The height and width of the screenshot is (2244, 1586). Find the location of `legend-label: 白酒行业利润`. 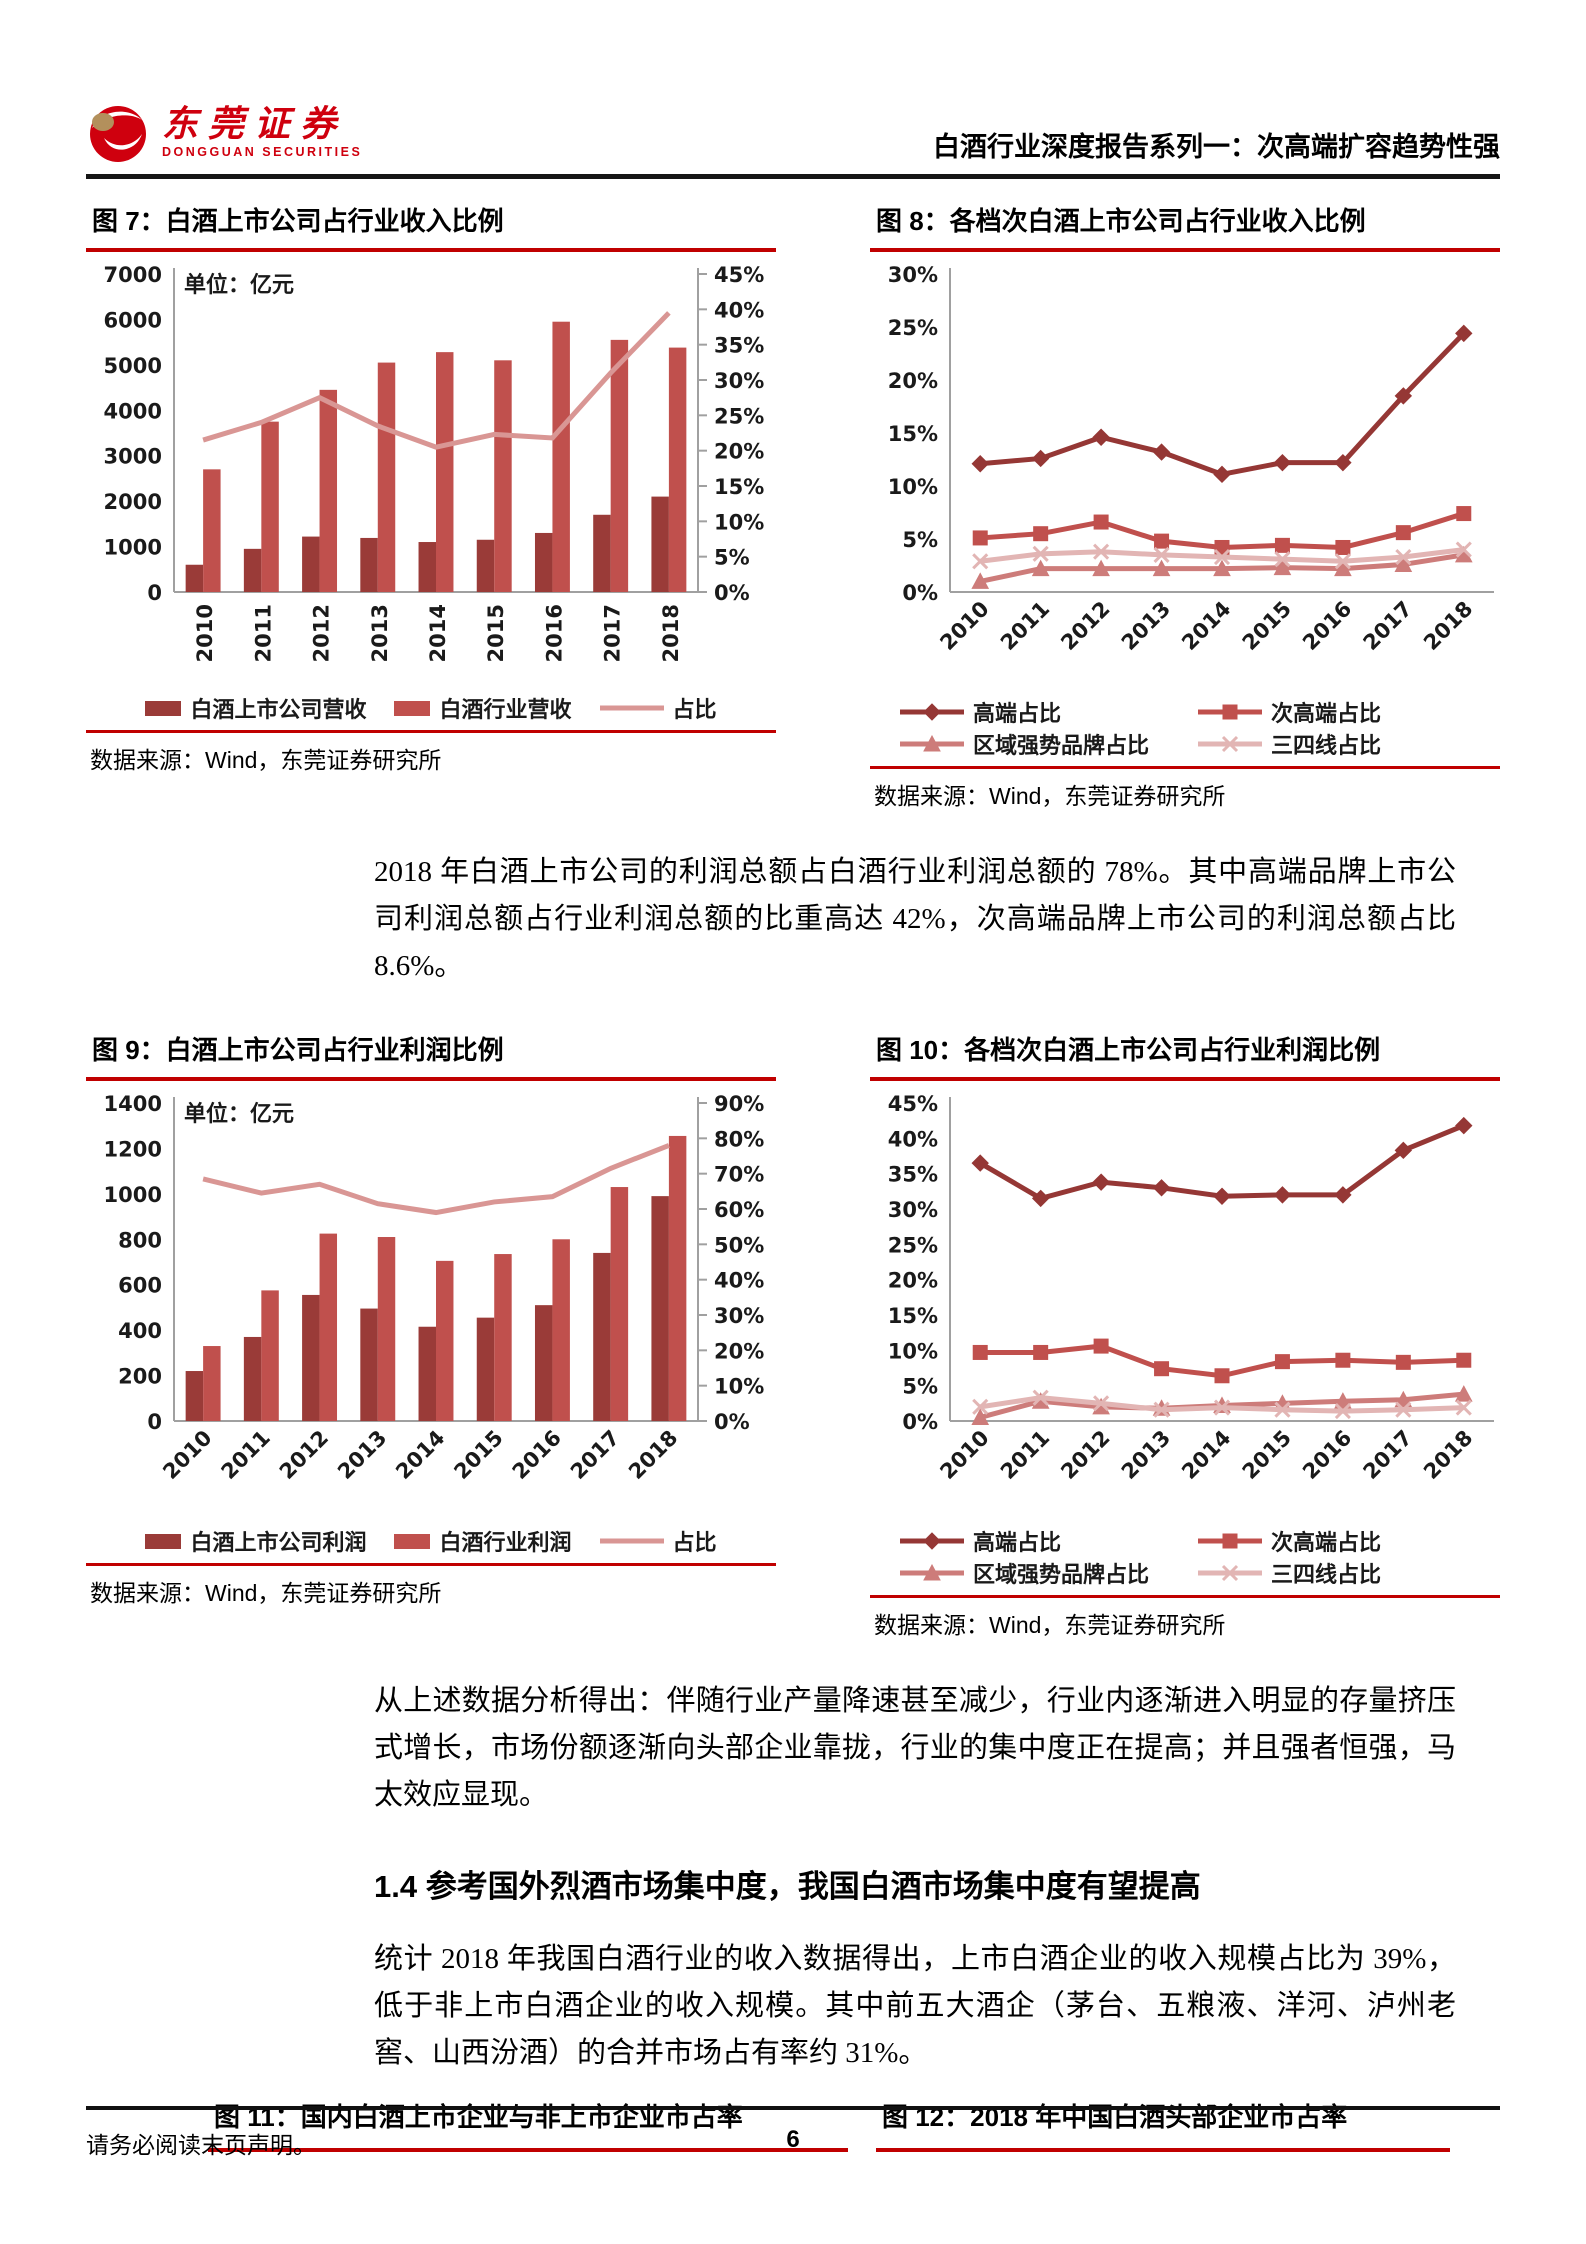

legend-label: 白酒行业利润 is located at coordinates (505, 1542).